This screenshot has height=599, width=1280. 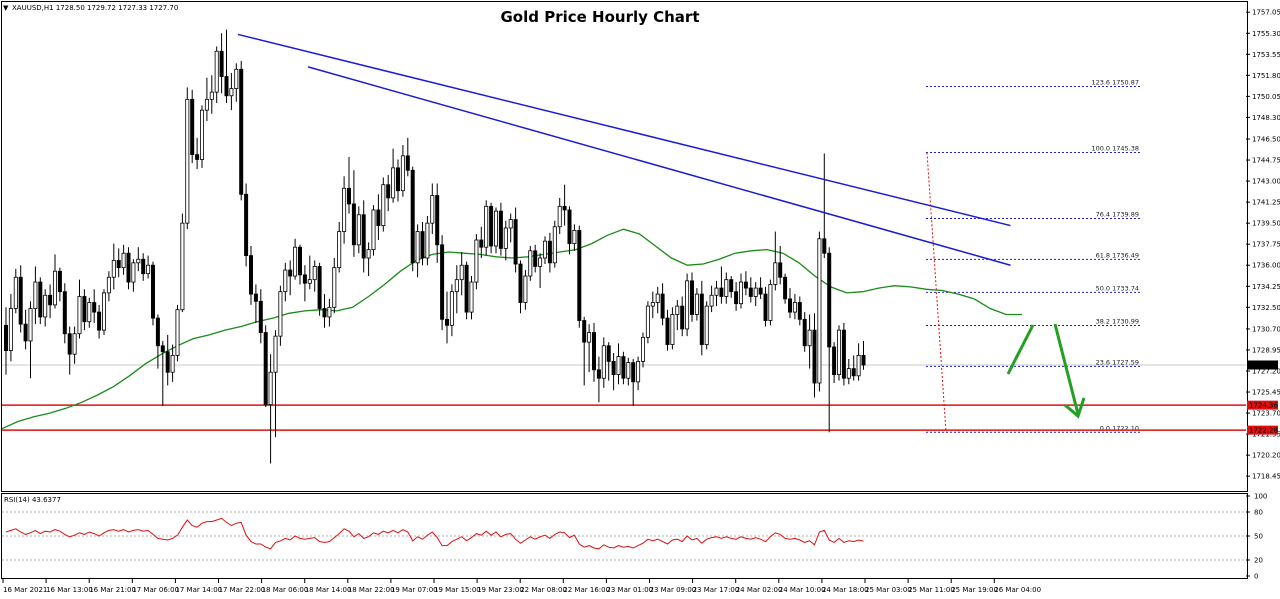 What do you see at coordinates (1266, 55) in the screenshot?
I see `price-tick-label: 1753.55` at bounding box center [1266, 55].